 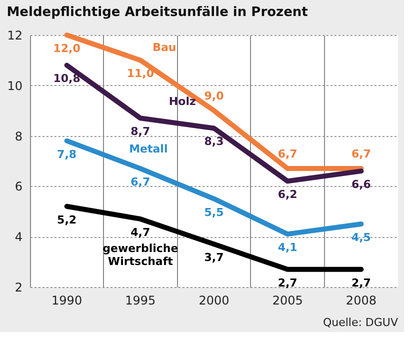 I want to click on data-label: 11,0, so click(x=140, y=73).